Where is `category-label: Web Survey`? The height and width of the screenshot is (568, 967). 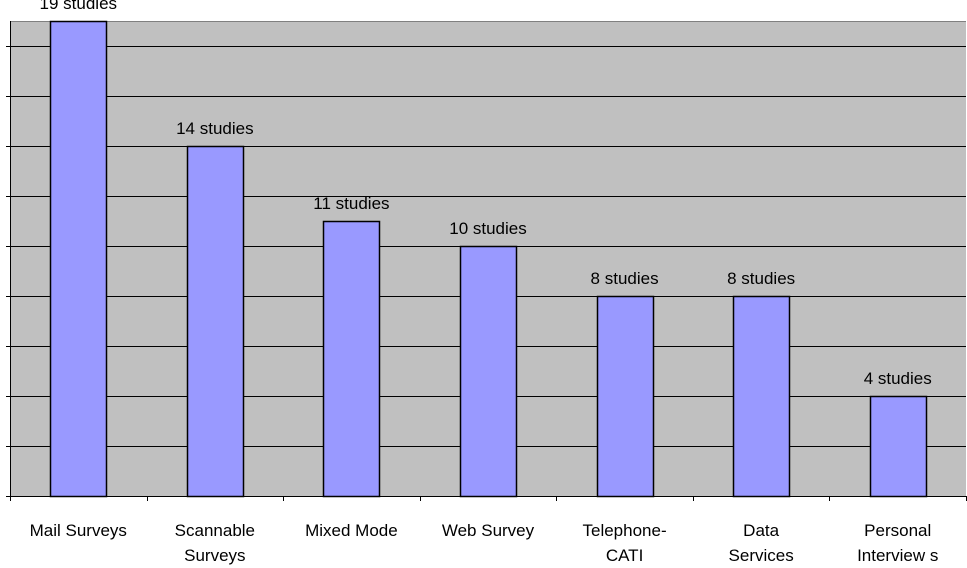
category-label: Web Survey is located at coordinates (488, 530).